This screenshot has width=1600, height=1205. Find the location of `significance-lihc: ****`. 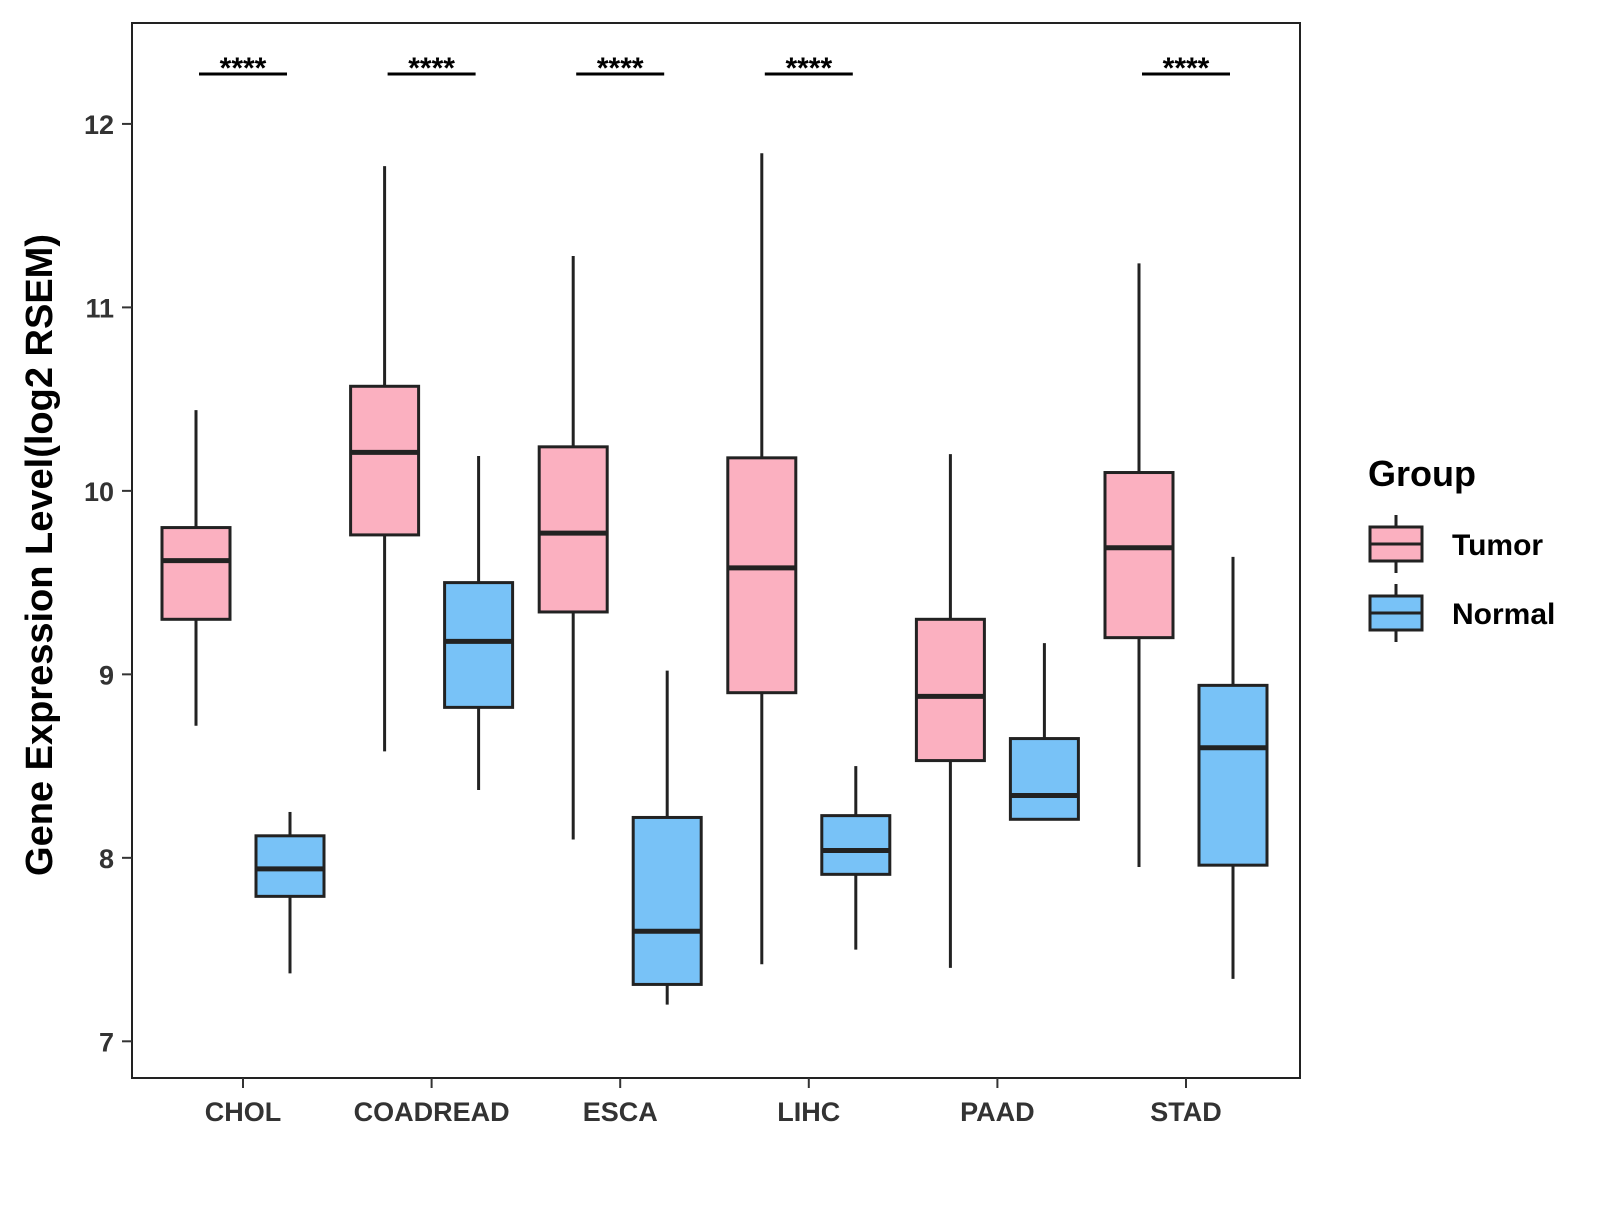

significance-lihc: **** is located at coordinates (808, 68).